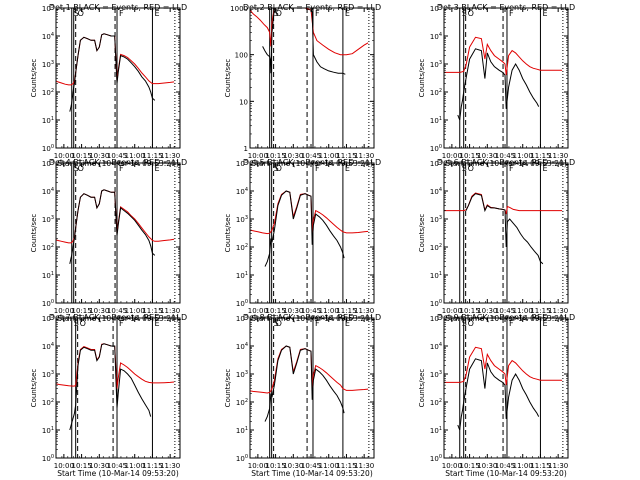 The width and height of the screenshot is (640, 480). I want to click on panel-title: Det 5 BLACK = Events, RED = LLD, so click(312, 162).